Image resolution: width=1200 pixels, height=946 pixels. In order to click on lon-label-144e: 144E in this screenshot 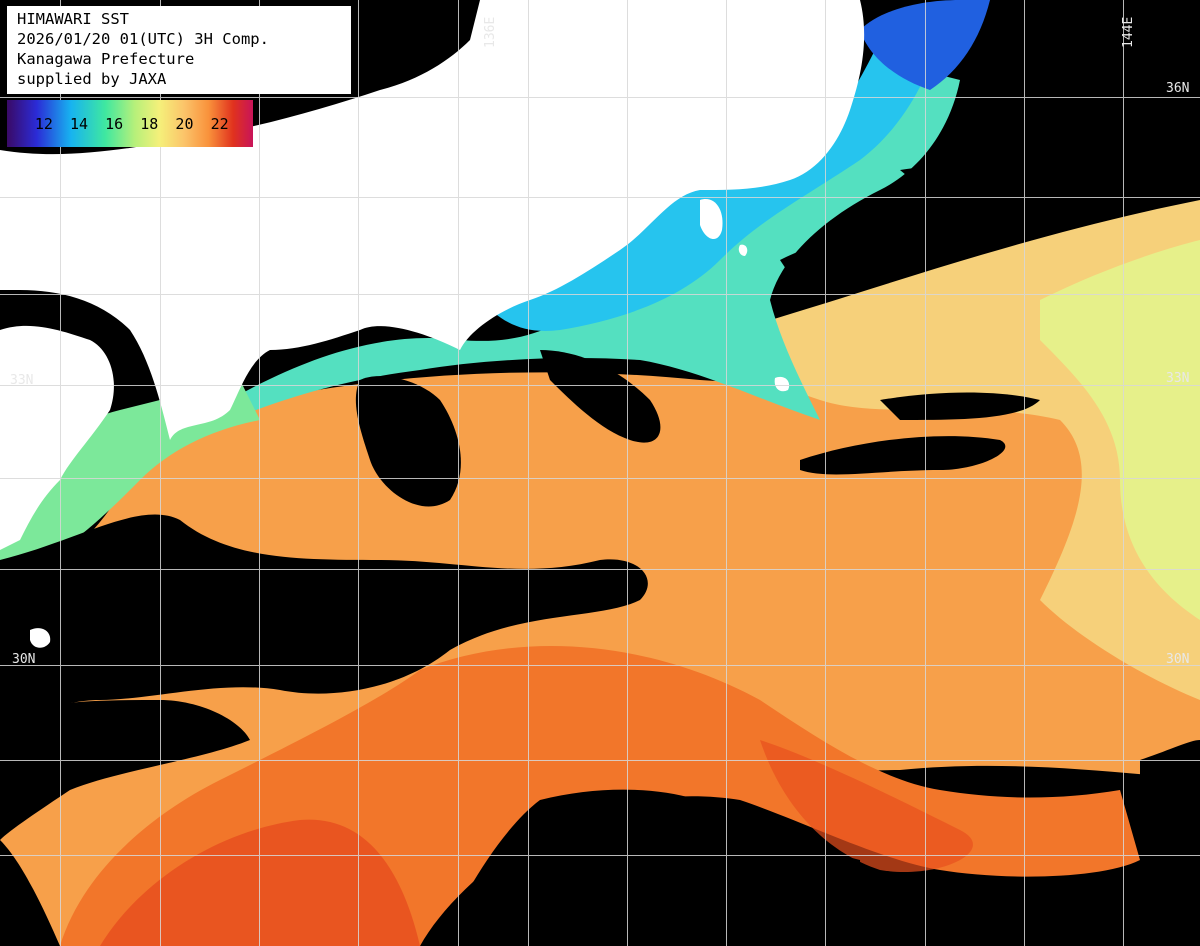, I will do `click(1128, 32)`.